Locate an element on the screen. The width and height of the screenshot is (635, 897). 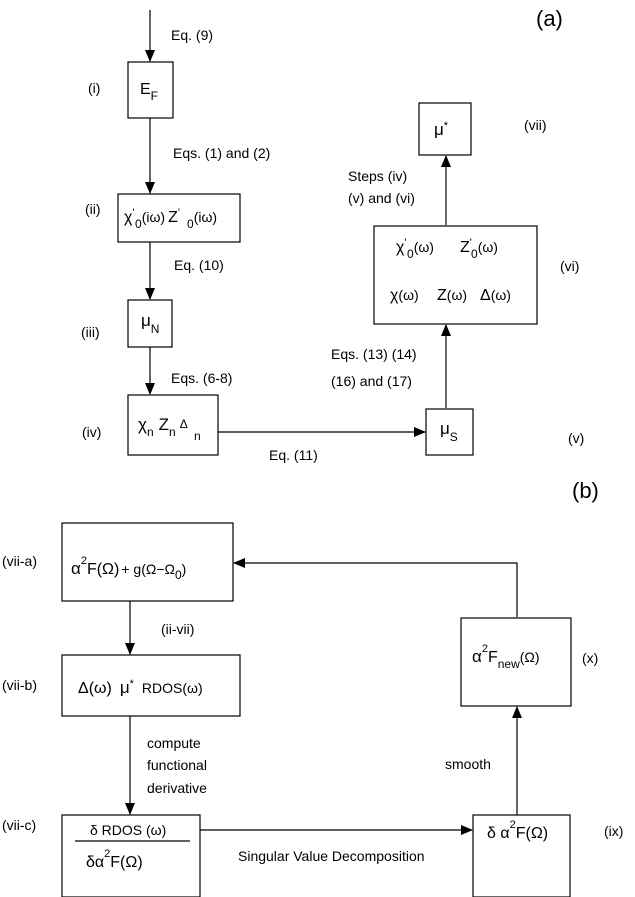
new-f: F is located at coordinates (493, 657).